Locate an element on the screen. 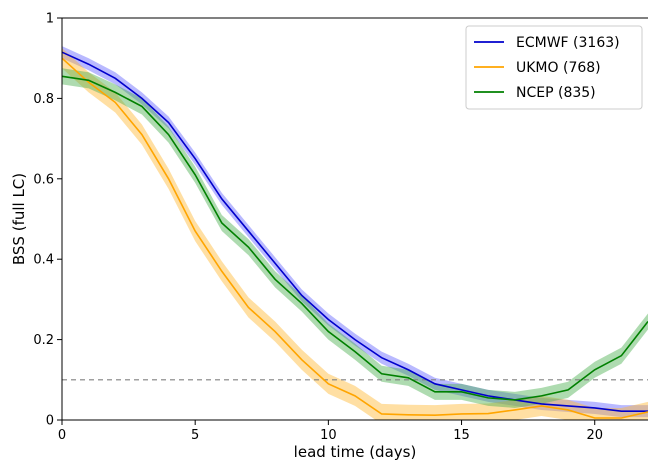  y-tick-label: 0.2 is located at coordinates (43, 340).